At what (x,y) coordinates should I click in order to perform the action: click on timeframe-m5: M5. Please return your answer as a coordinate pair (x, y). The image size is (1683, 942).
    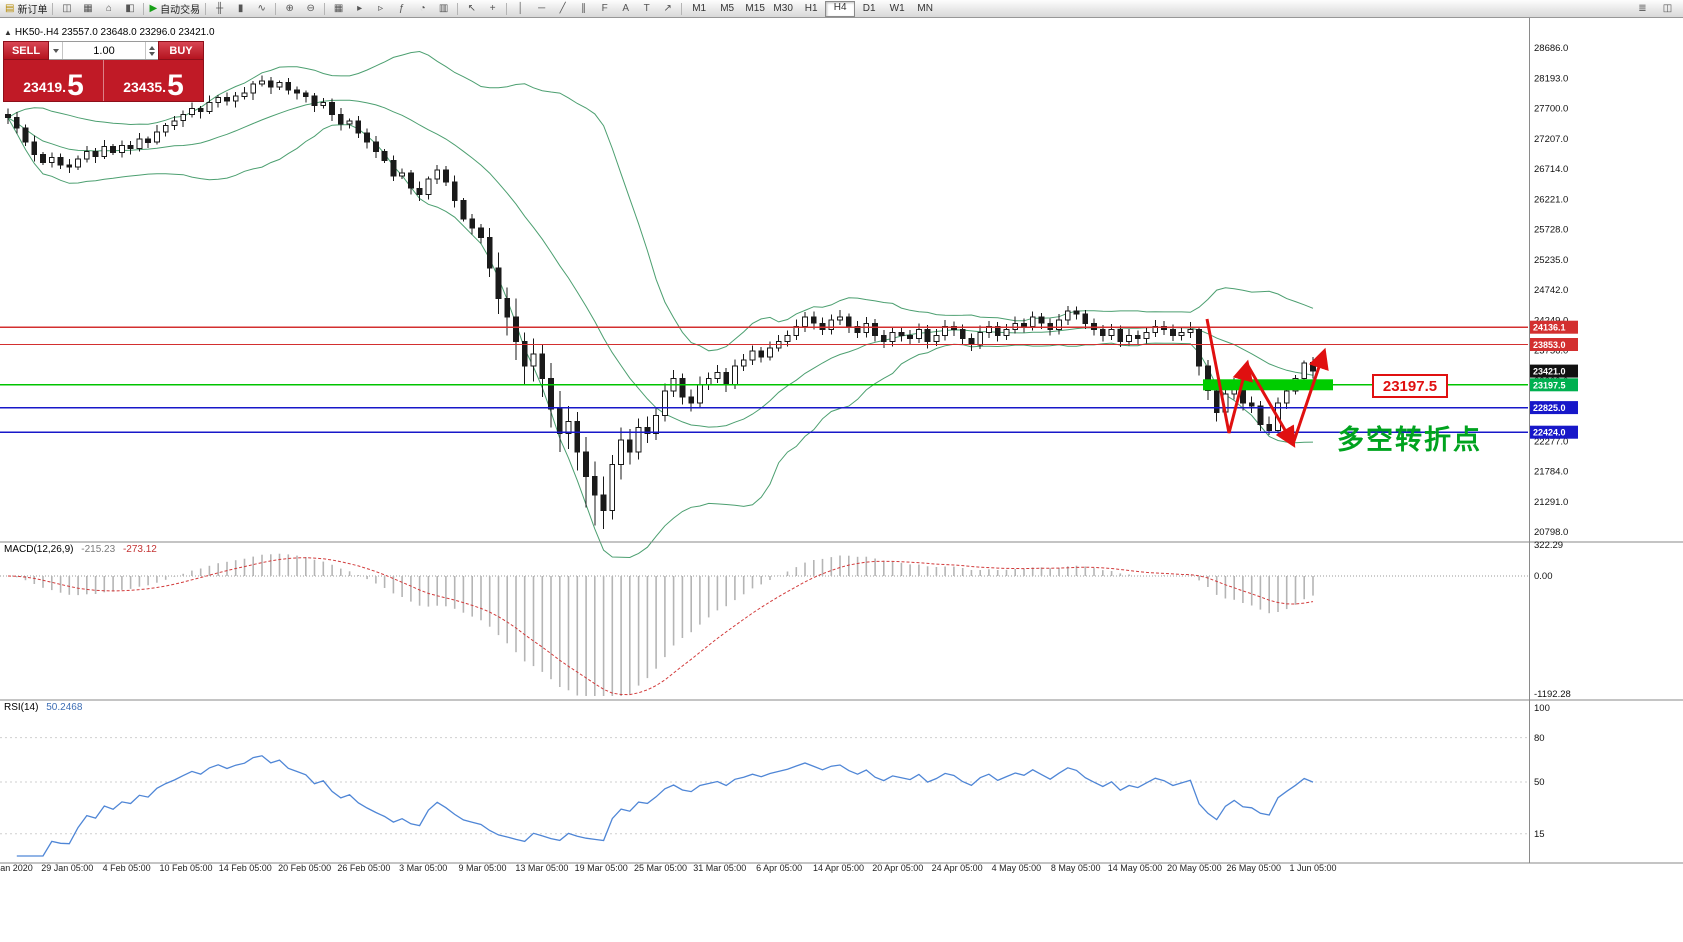
    Looking at the image, I should click on (727, 8).